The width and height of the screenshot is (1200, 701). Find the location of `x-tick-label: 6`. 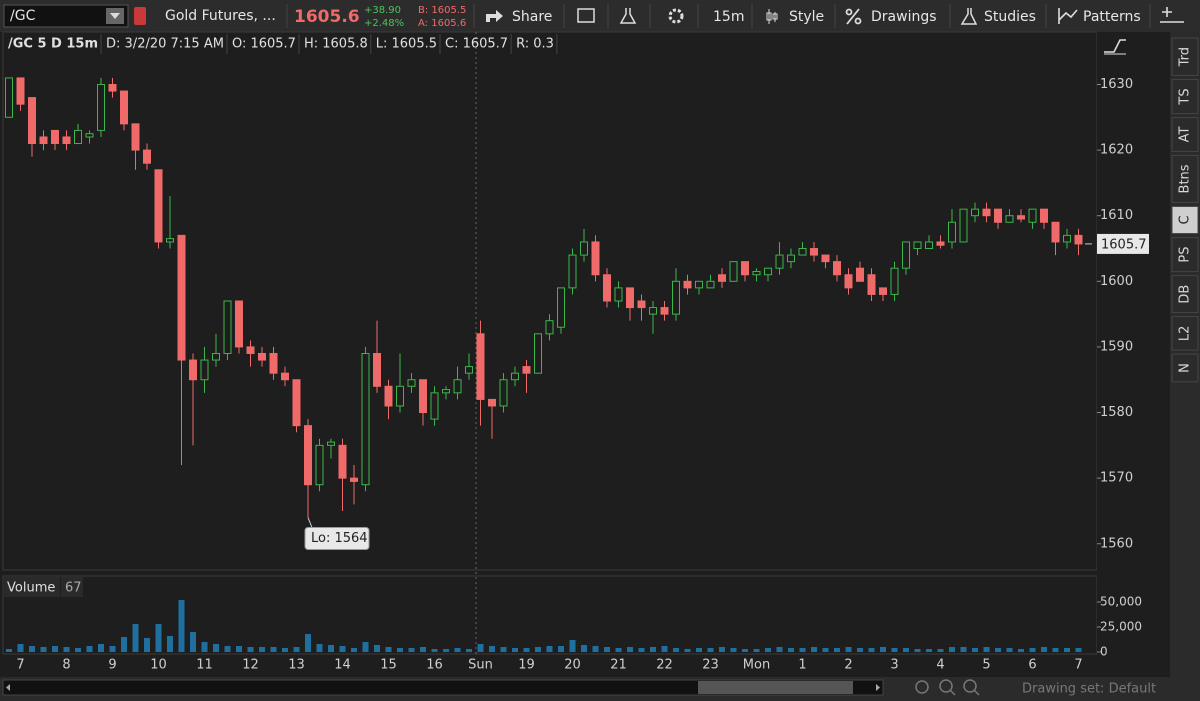

x-tick-label: 6 is located at coordinates (1032, 665).